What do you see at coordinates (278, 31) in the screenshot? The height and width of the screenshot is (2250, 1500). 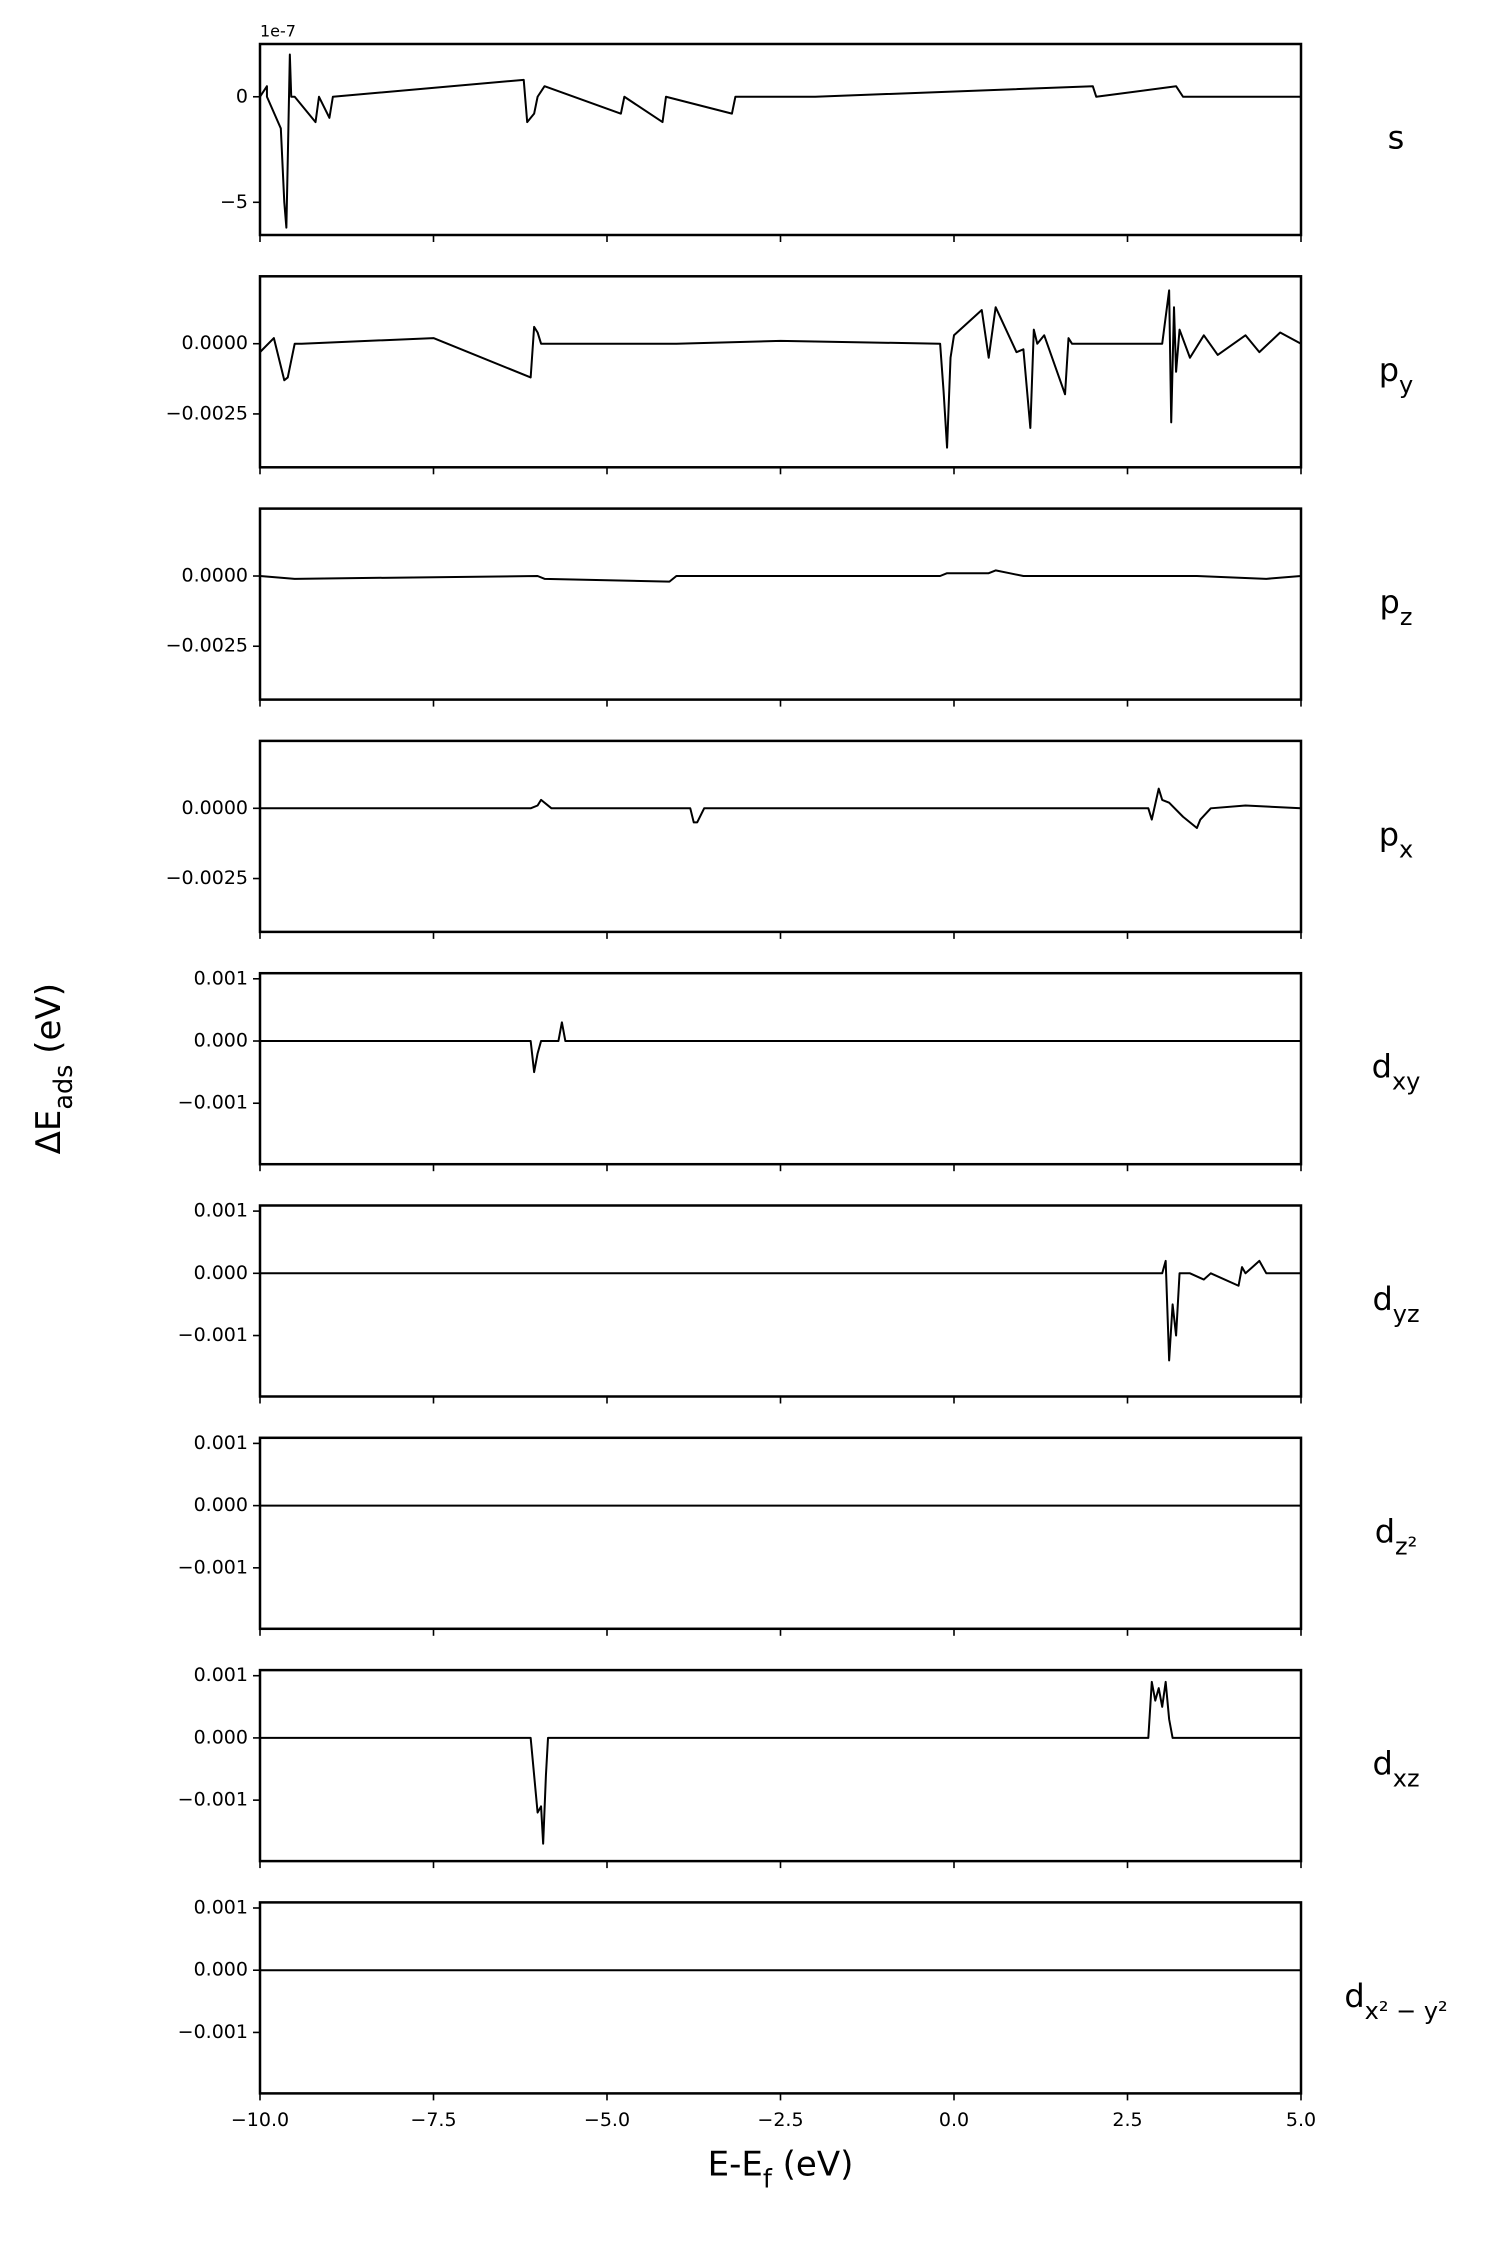 I see `offset-label: 1e-7` at bounding box center [278, 31].